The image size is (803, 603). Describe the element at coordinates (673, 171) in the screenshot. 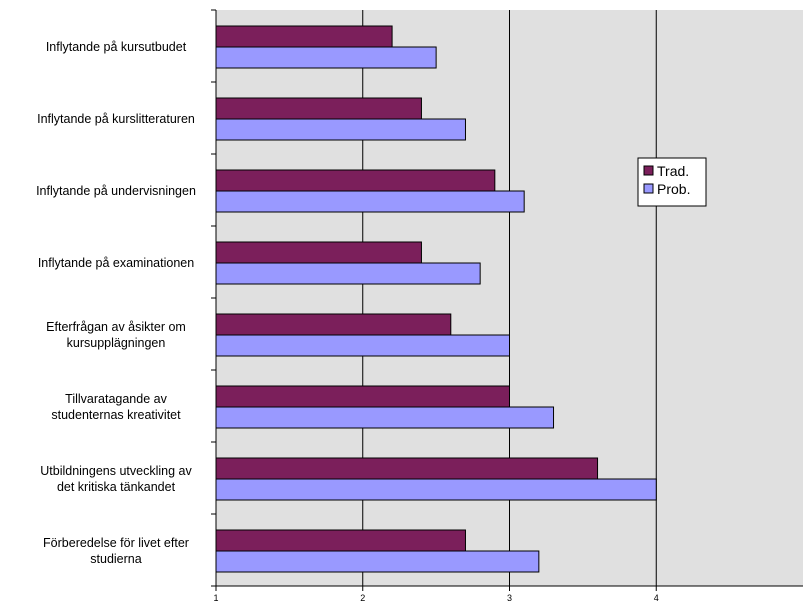

I see `legend-label: Trad.` at that location.